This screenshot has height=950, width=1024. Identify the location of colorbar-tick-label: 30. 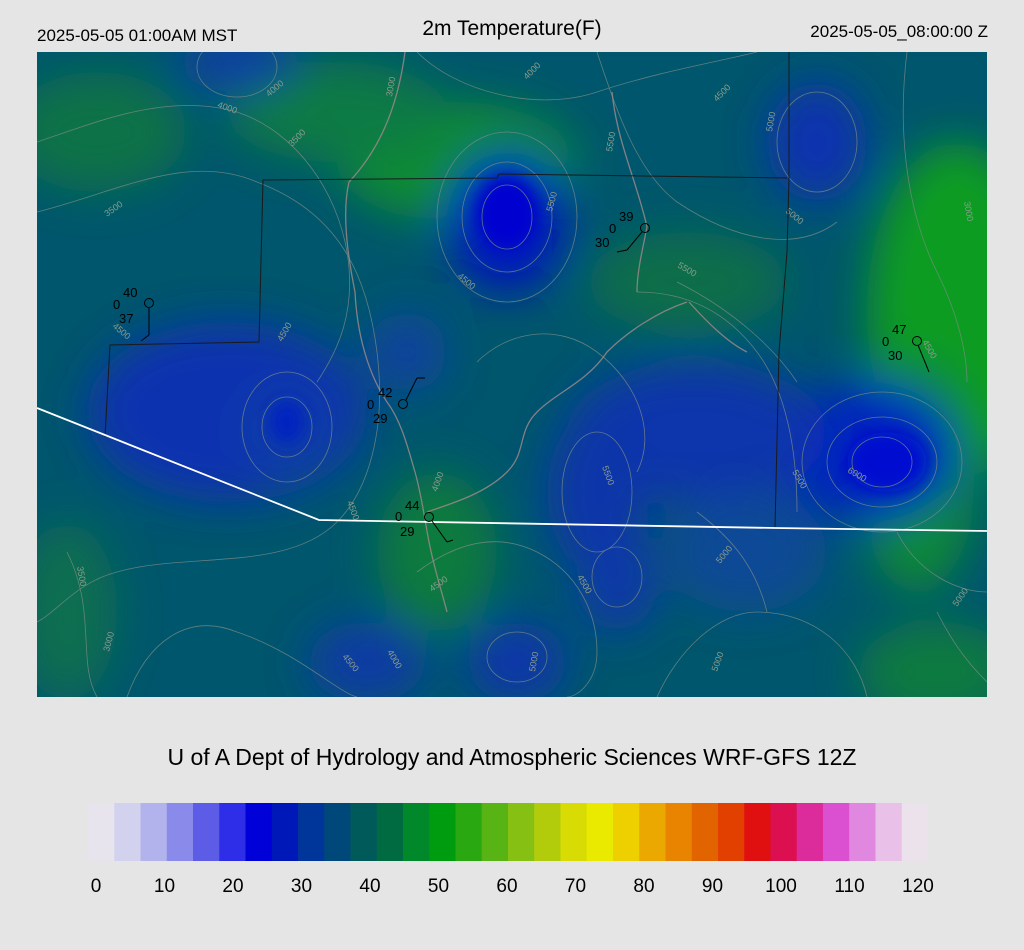
(301, 886).